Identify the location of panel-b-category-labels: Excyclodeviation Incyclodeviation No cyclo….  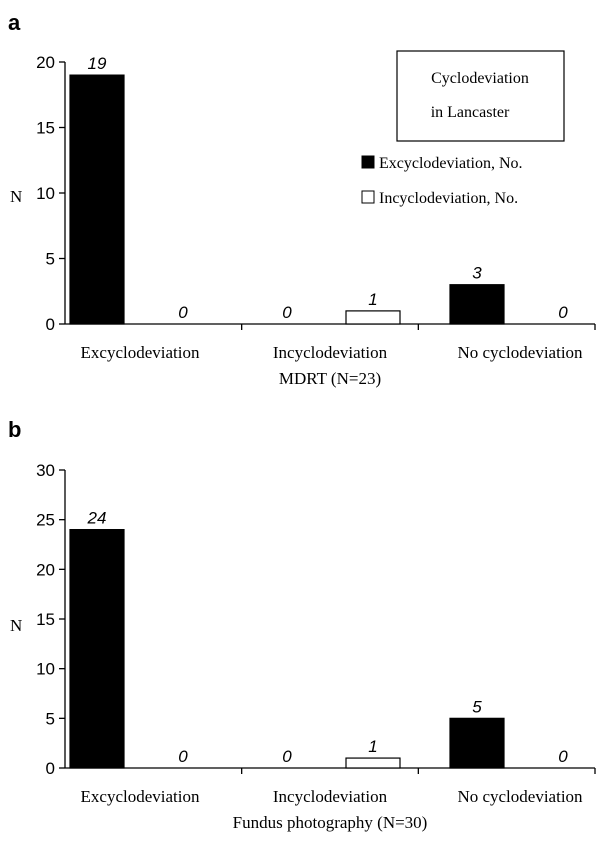
(332, 796).